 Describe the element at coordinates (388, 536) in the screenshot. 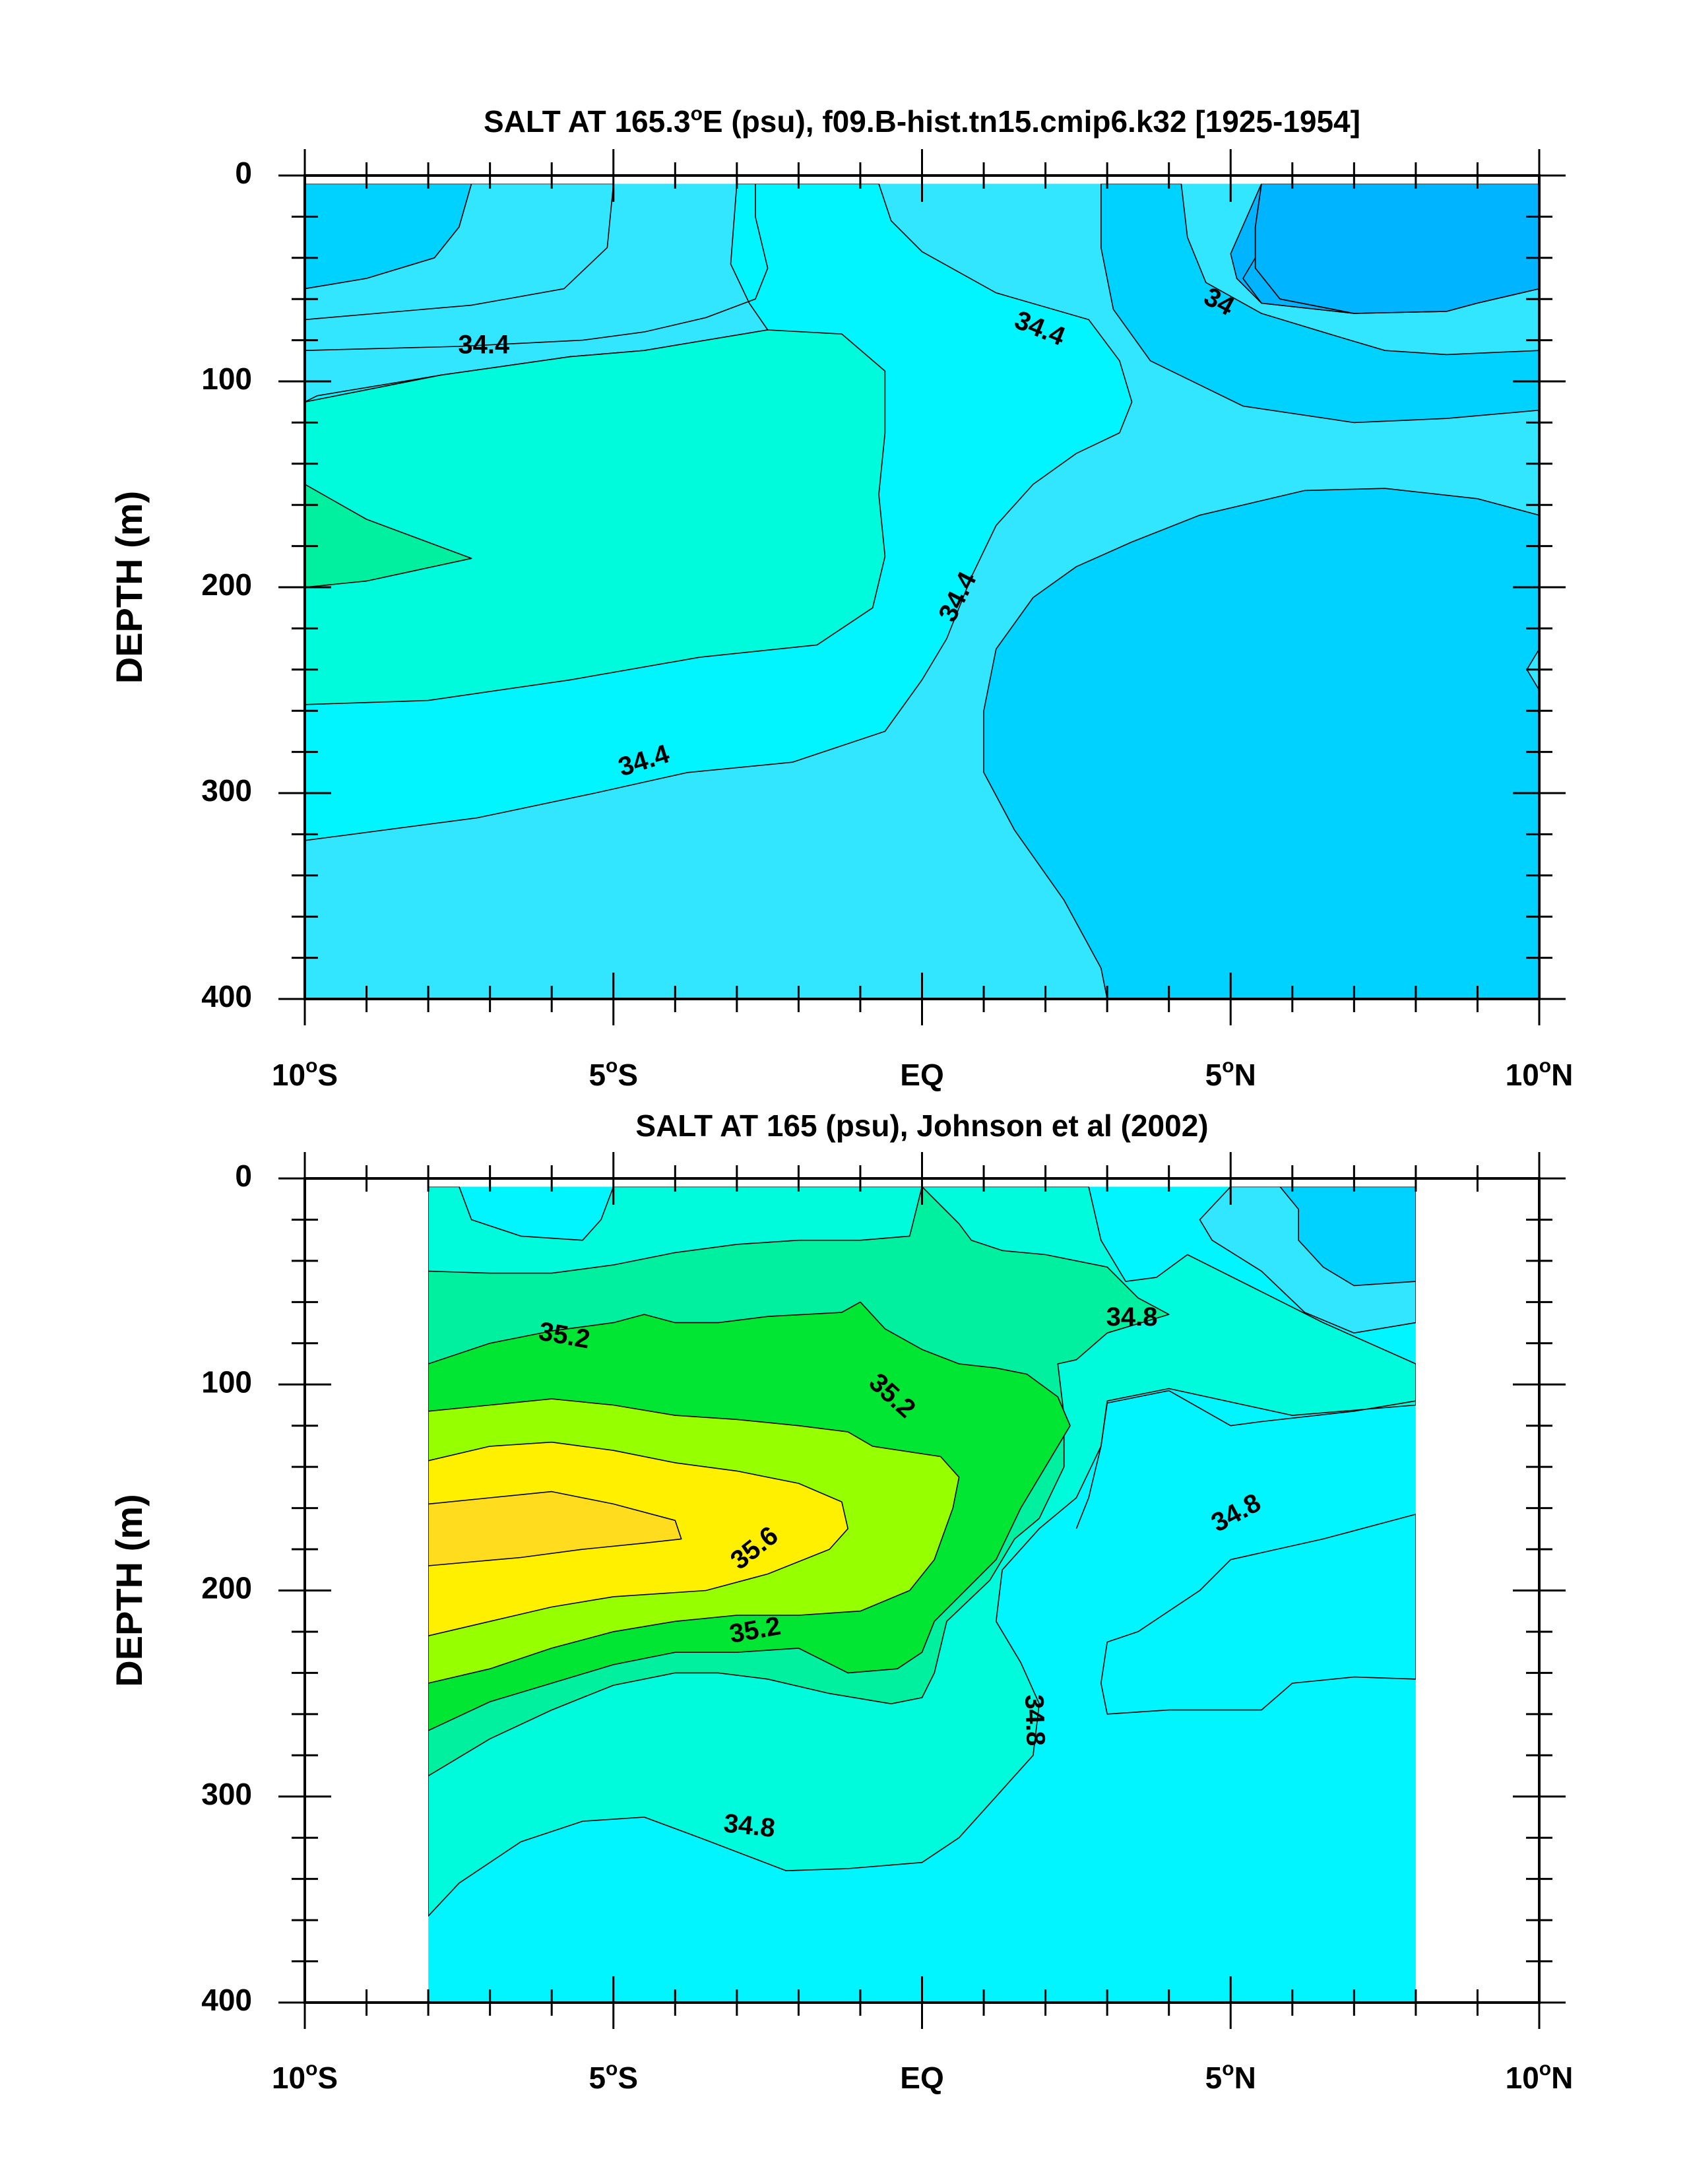

I see `contour-region-south-tongue-35.0` at that location.